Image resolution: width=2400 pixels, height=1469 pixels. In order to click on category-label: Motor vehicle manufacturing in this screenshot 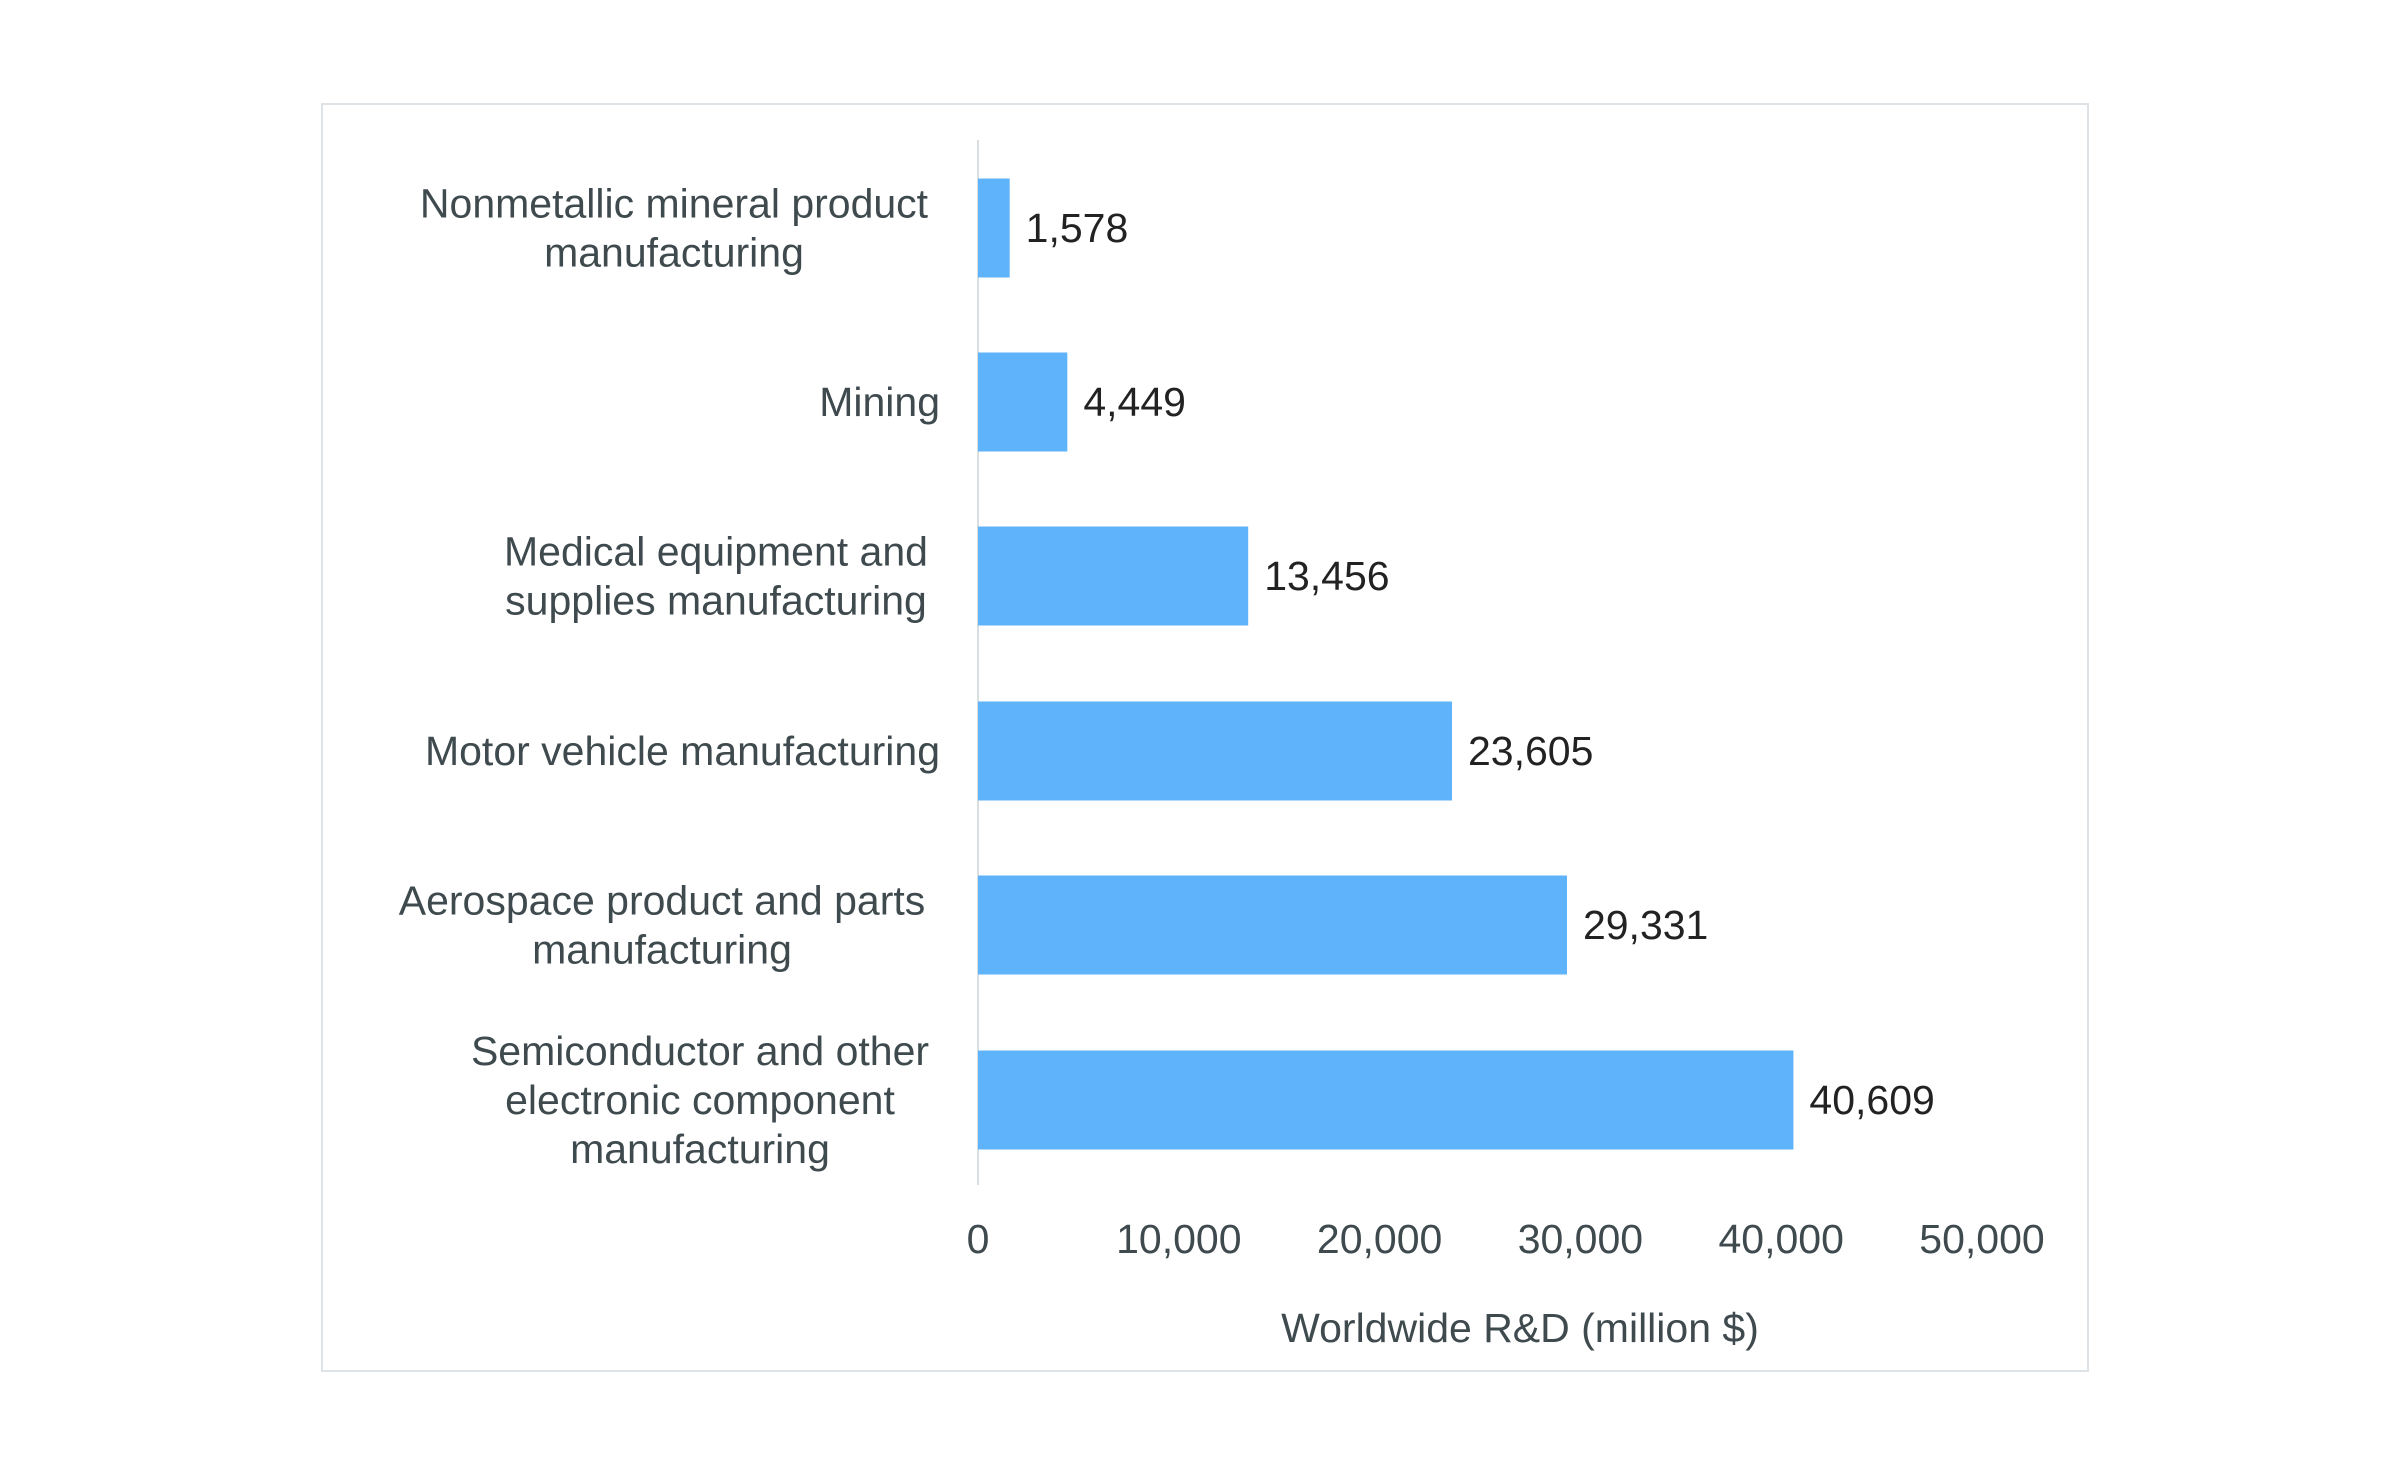, I will do `click(682, 751)`.